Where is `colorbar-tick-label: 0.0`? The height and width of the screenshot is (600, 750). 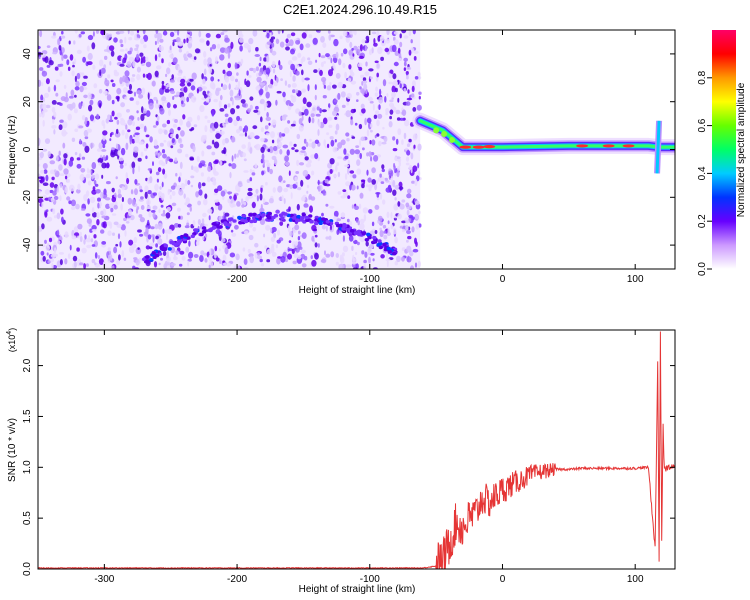
colorbar-tick-label: 0.0 is located at coordinates (702, 269).